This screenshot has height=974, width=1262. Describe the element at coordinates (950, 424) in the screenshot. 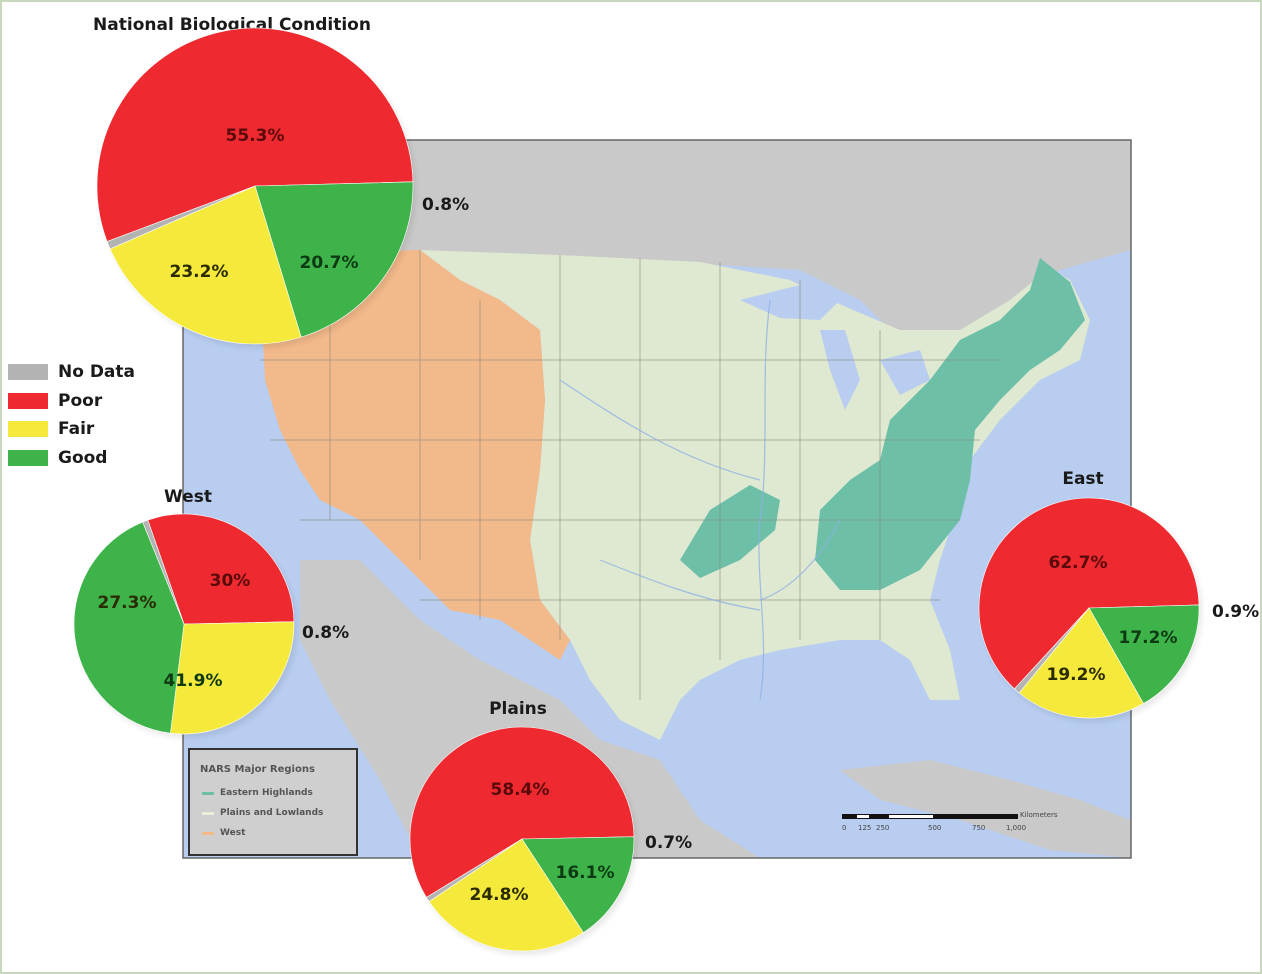

I see `map-eastern-highlands-region` at that location.